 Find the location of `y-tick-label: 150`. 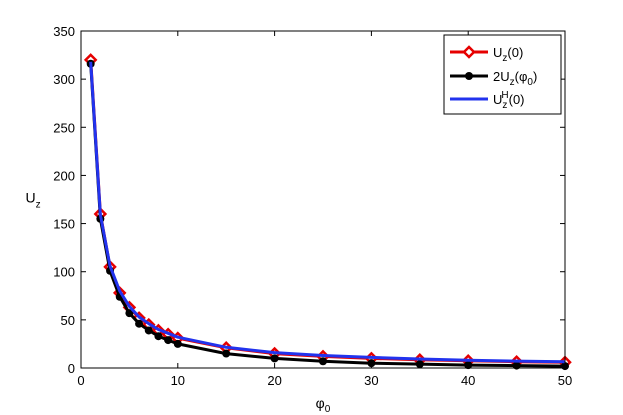

y-tick-label: 150 is located at coordinates (64, 224).